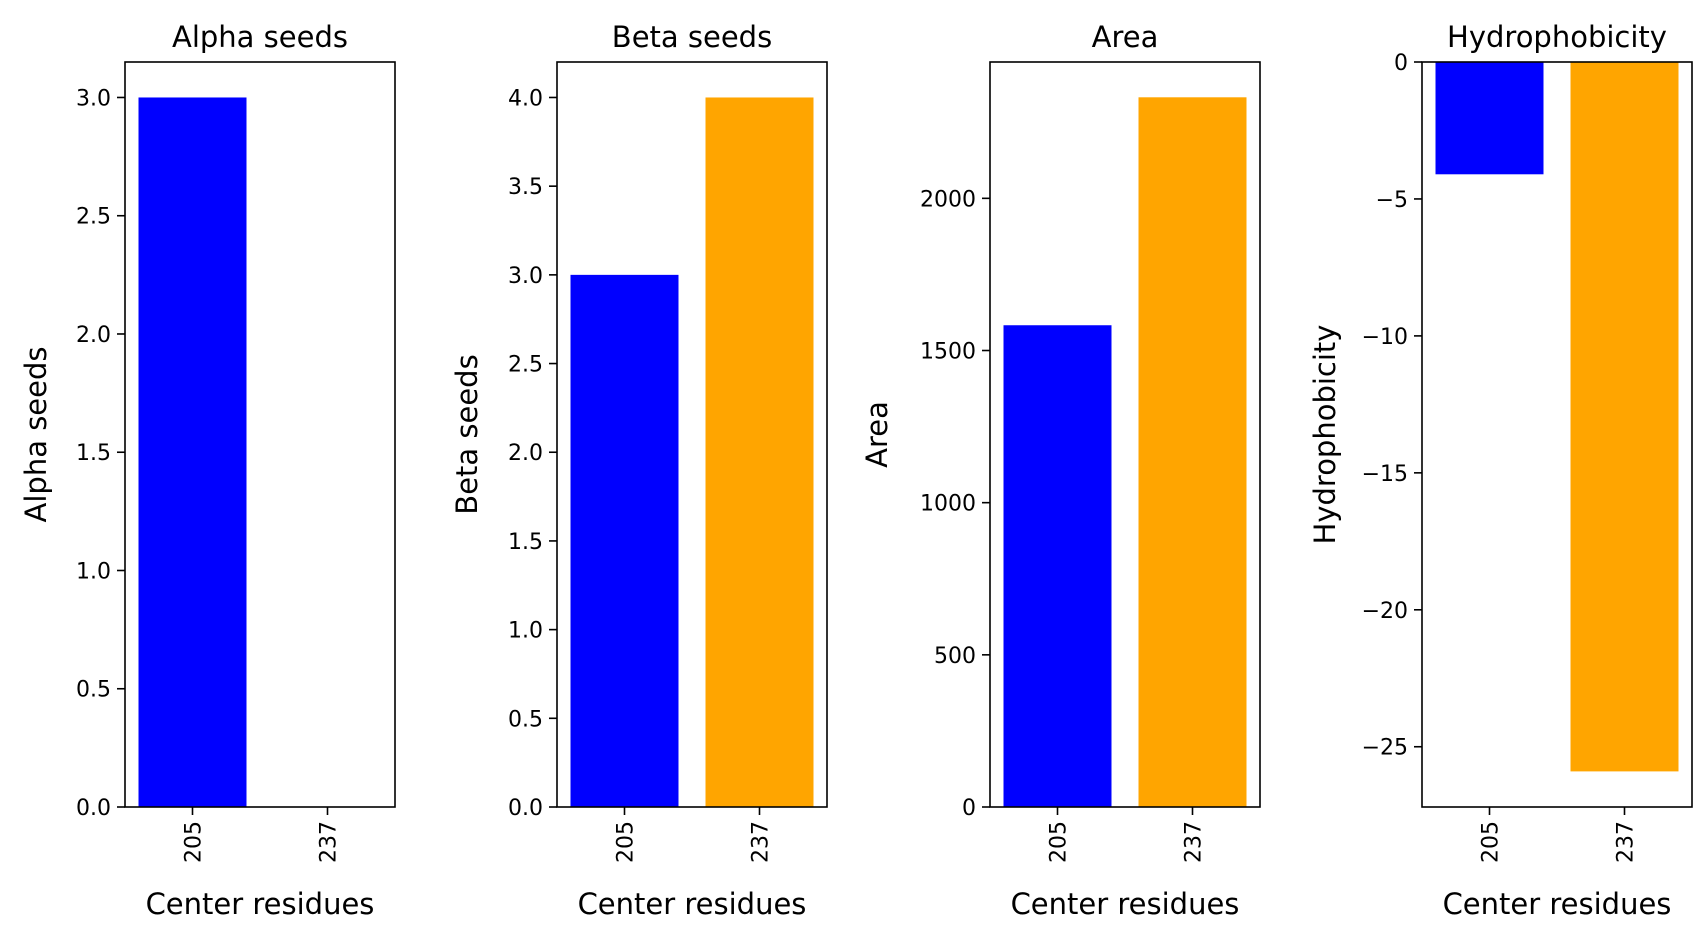  I want to click on y-tick-label: −20, so click(1385, 611).